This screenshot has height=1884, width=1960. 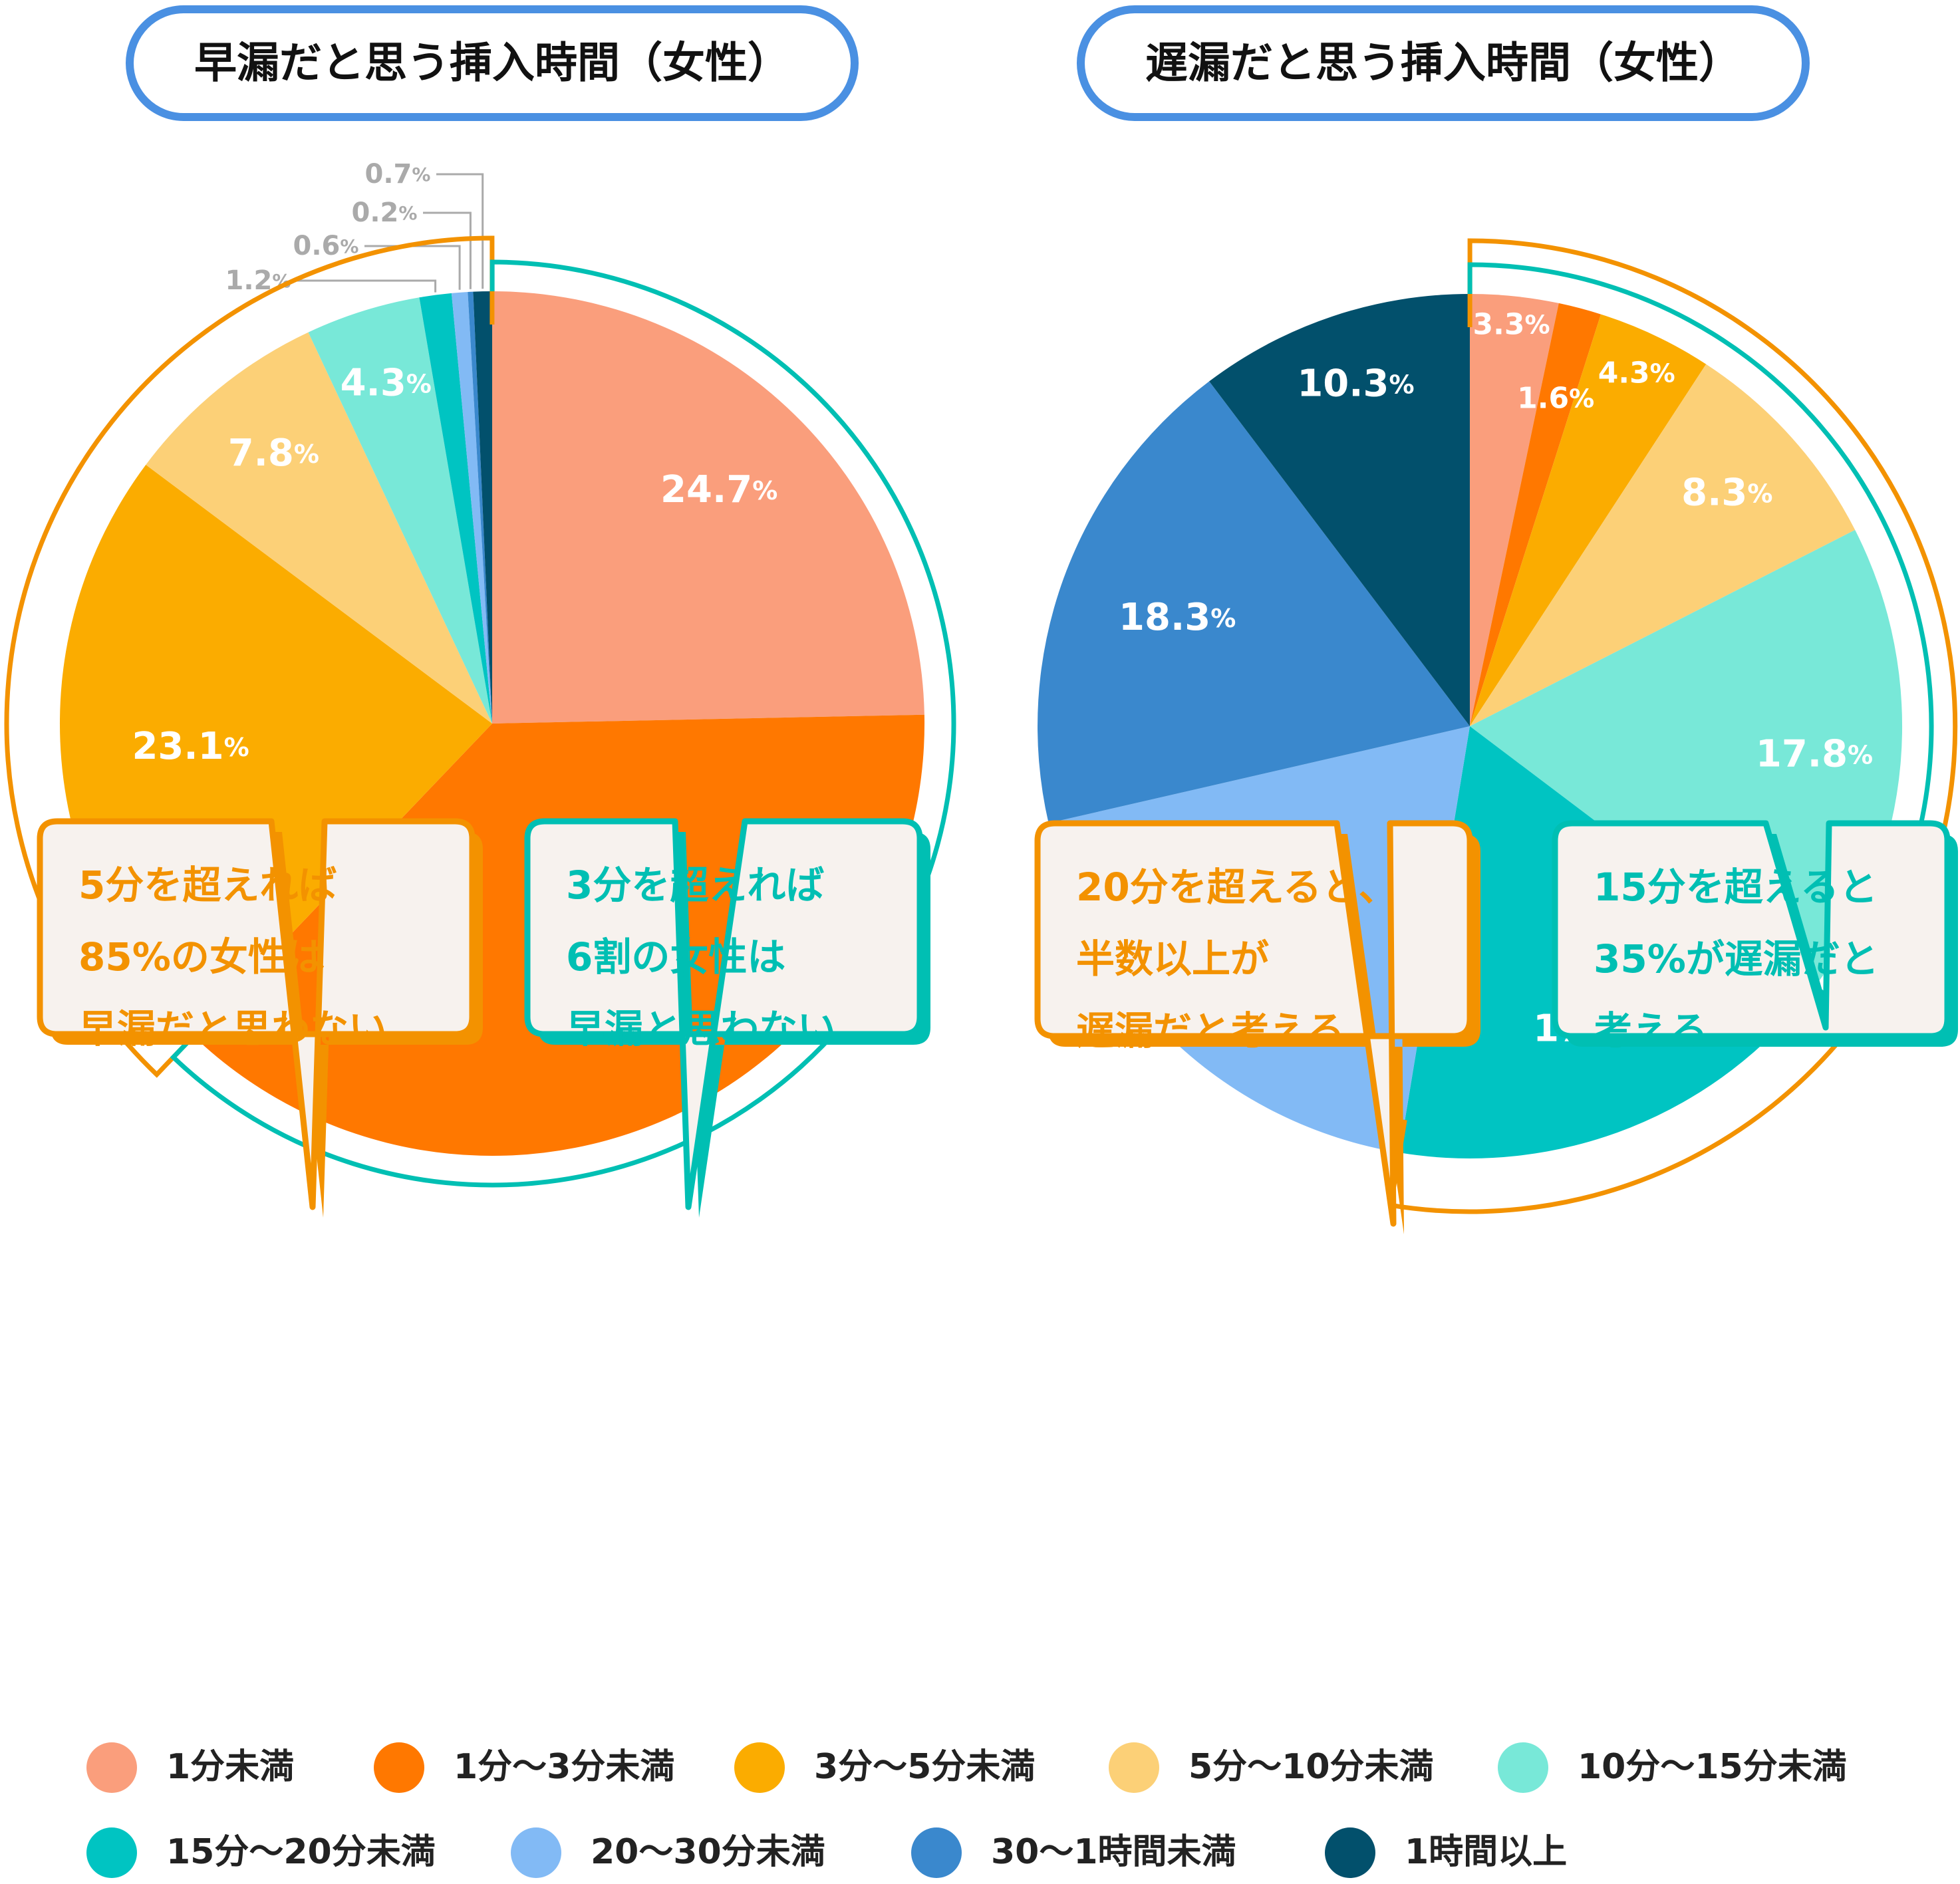 I want to click on callout-line: 5分を超えれば, so click(x=207, y=885).